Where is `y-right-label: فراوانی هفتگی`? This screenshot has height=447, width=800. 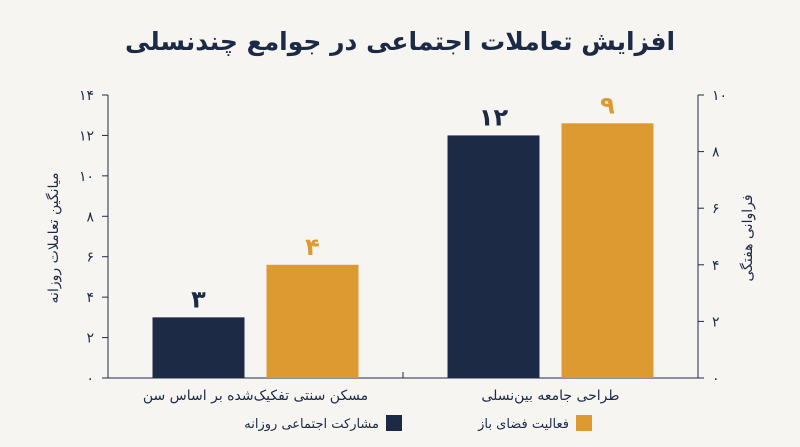 y-right-label: فراوانی هفتگی is located at coordinates (747, 237).